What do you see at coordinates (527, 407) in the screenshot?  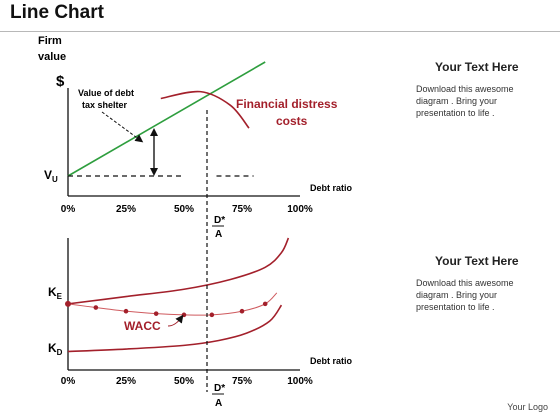 I see `logo-text: Your Logo` at bounding box center [527, 407].